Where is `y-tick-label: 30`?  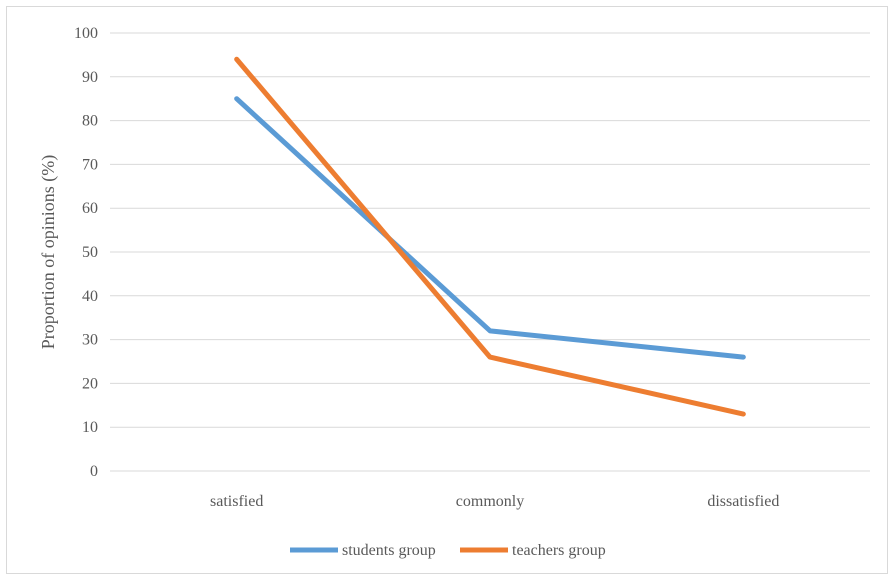
y-tick-label: 30 is located at coordinates (90, 340).